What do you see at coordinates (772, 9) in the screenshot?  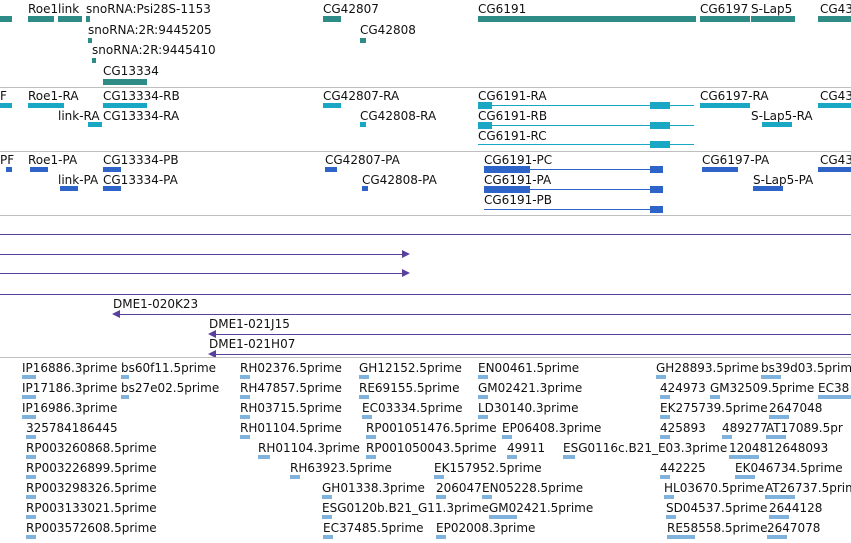 I see `gene-label: S-Lap5` at bounding box center [772, 9].